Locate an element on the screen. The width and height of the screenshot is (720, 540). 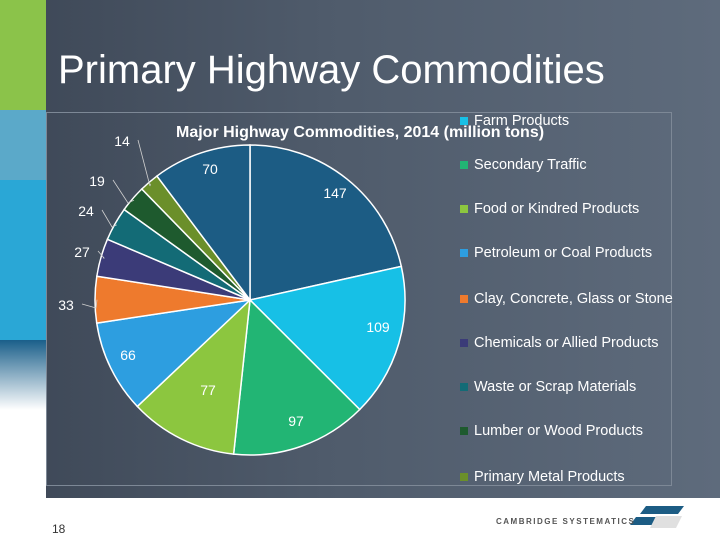
logo-text: CAMBRIDGE SYSTEMATICS is located at coordinates (566, 521).